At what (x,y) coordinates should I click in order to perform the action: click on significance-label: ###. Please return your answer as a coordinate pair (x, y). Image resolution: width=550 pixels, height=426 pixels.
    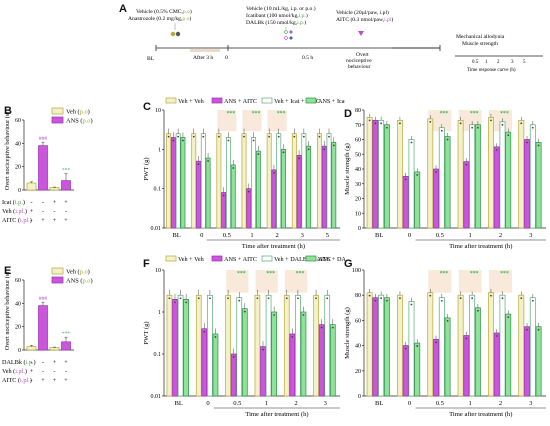
    Looking at the image, I should click on (43, 139).